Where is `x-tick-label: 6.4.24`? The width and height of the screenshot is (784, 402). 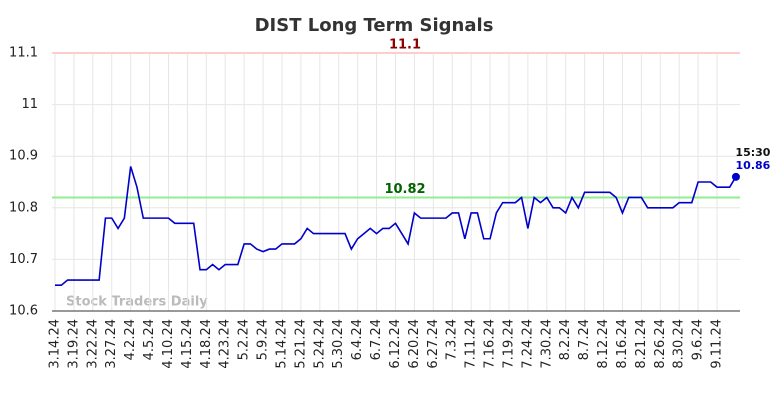 x-tick-label: 6.4.24 is located at coordinates (357, 339).